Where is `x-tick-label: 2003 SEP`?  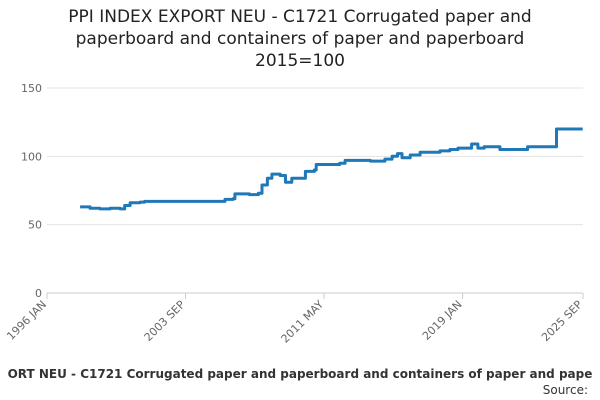 x-tick-label: 2003 SEP is located at coordinates (165, 321).